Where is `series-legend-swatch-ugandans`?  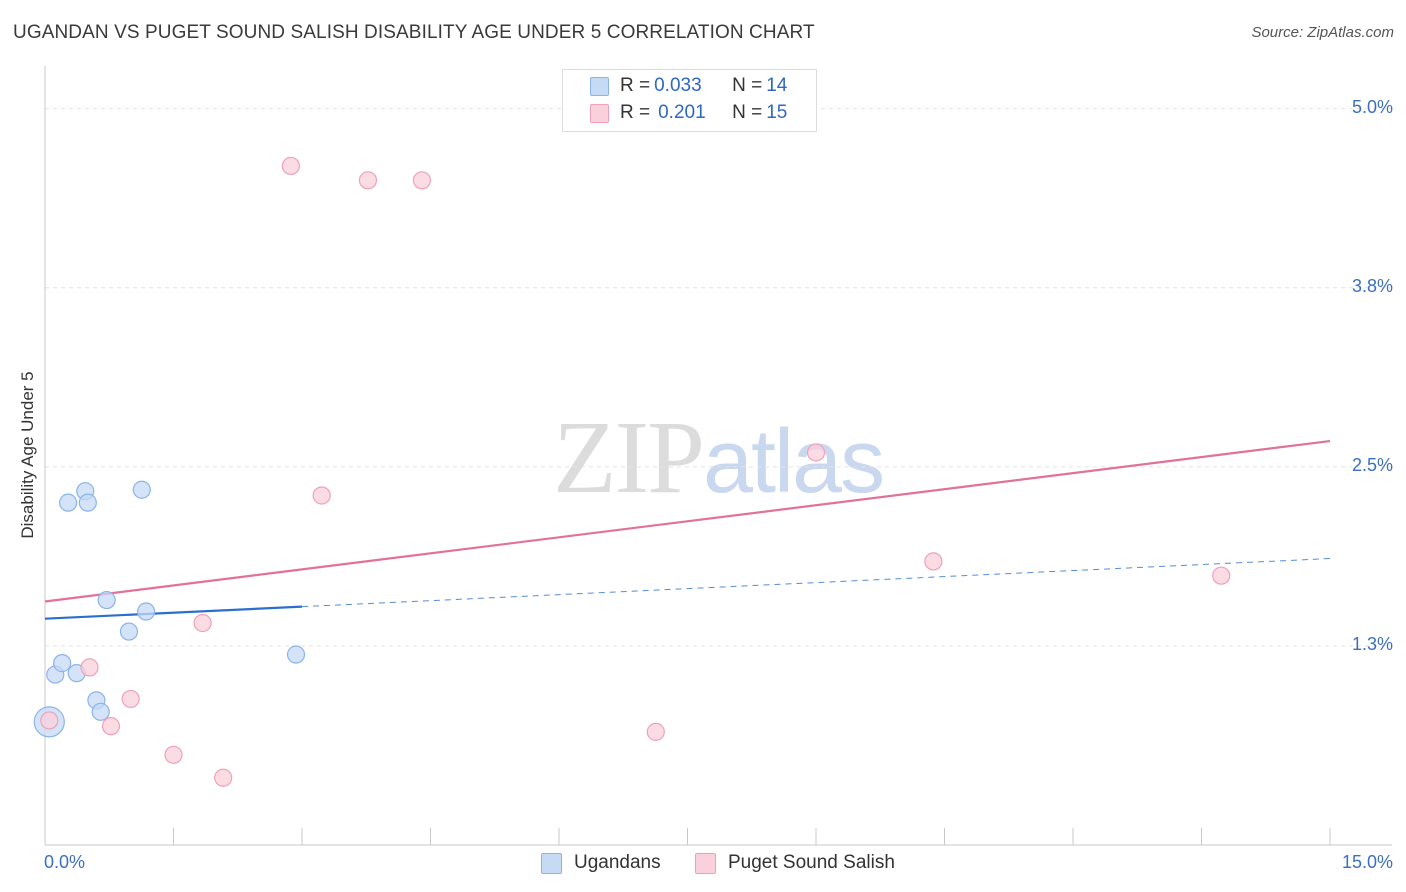
series-legend-swatch-ugandans is located at coordinates (551, 863).